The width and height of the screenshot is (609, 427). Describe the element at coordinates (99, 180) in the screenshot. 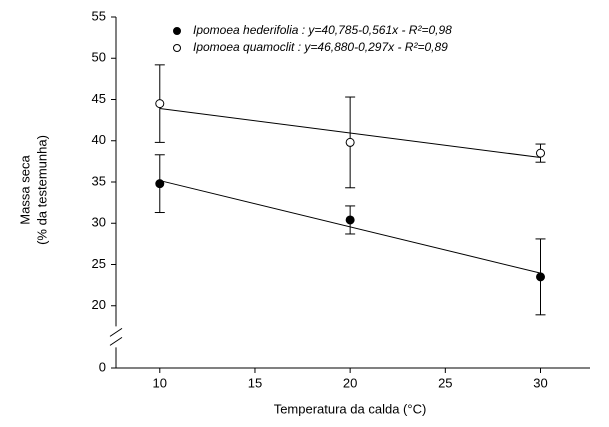

I see `y-tick-label: 35` at that location.